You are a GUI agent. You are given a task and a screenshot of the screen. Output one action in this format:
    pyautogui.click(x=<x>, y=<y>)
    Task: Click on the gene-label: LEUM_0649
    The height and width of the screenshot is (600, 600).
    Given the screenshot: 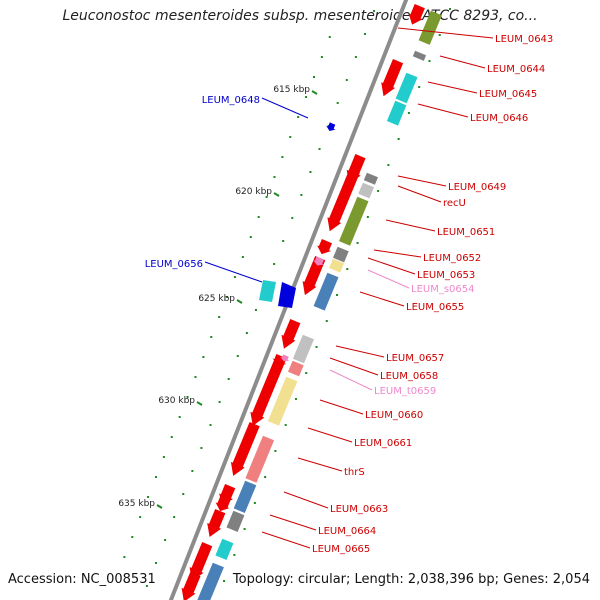 What is the action you would take?
    pyautogui.click(x=477, y=187)
    